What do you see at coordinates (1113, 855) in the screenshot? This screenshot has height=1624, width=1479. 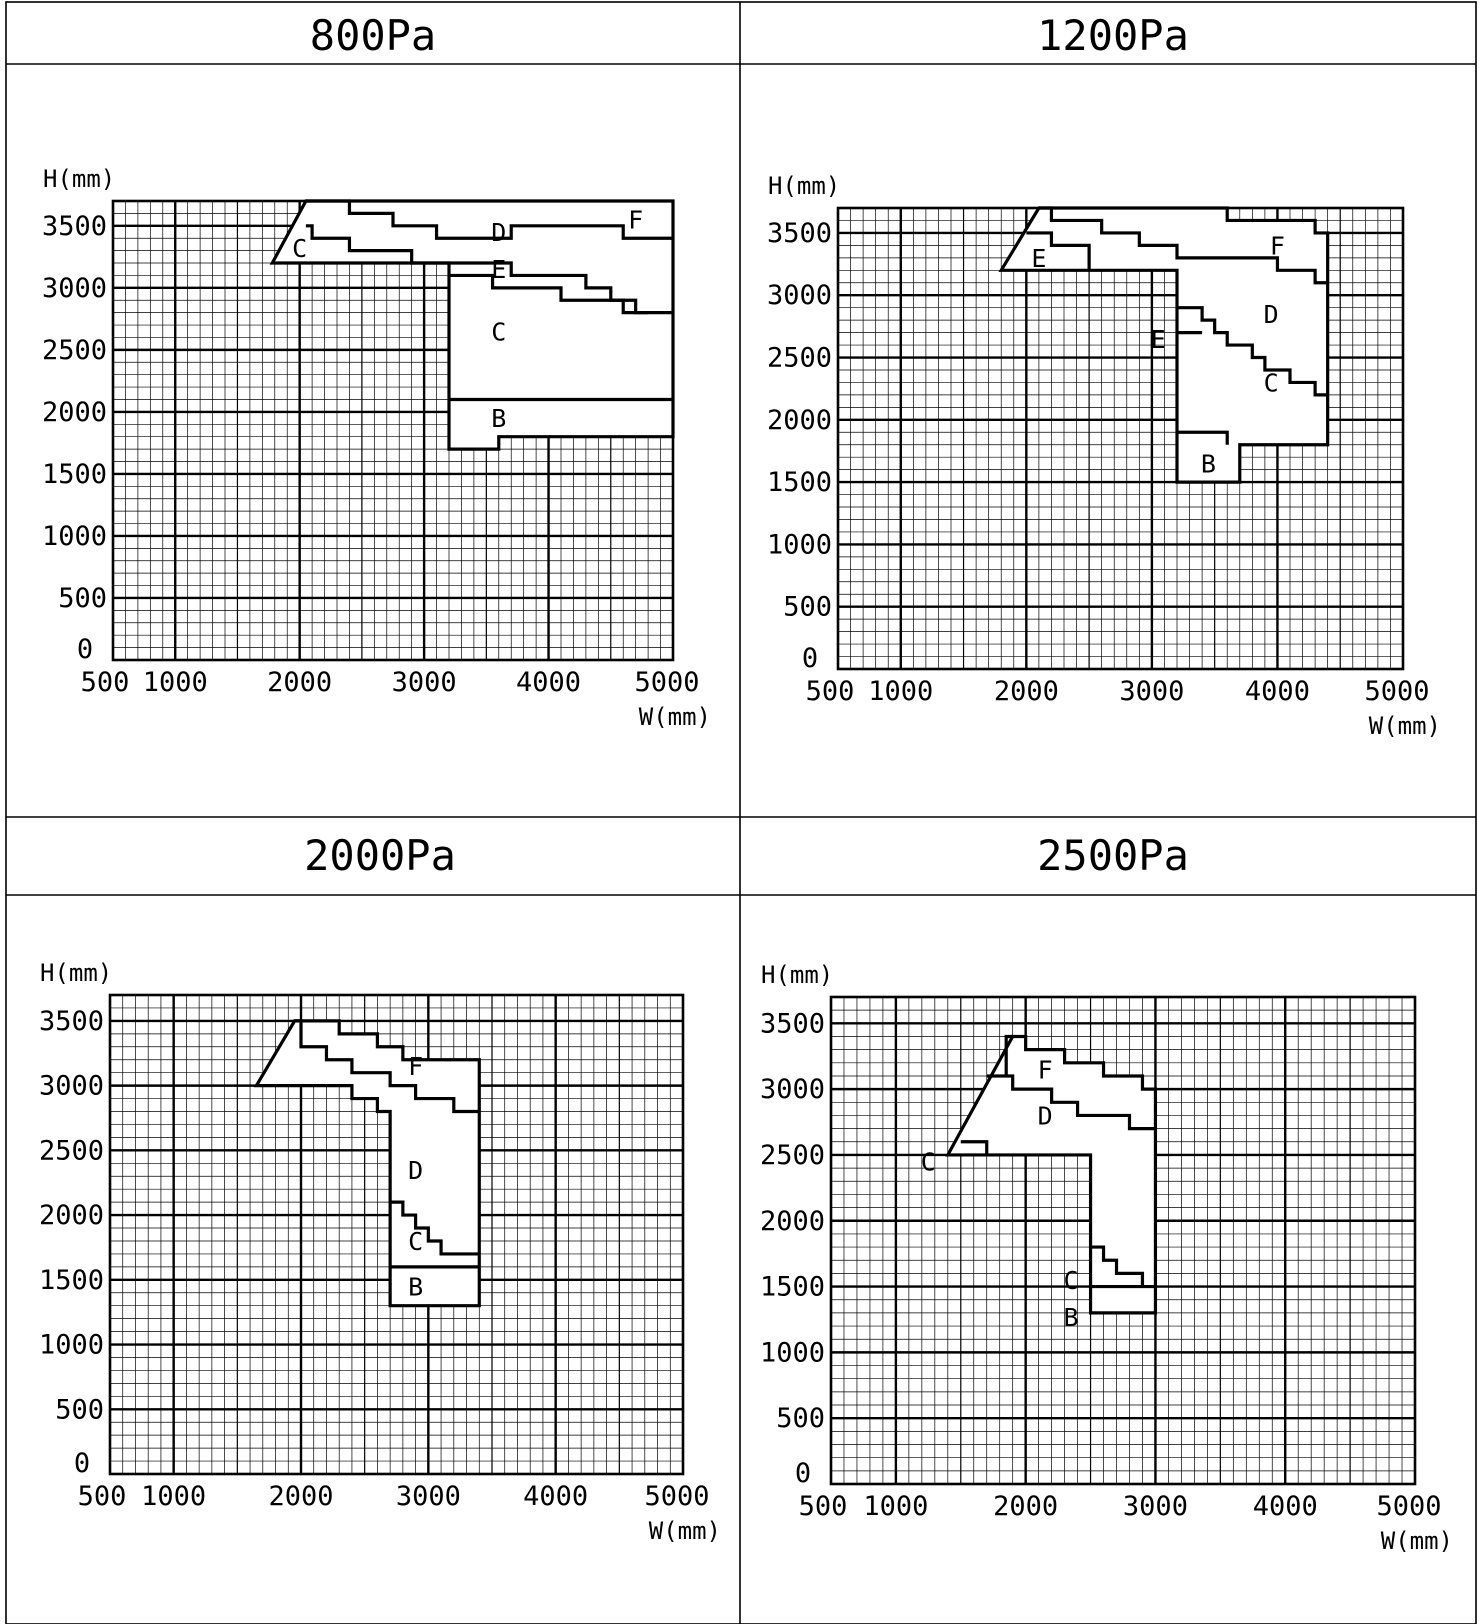 I see `panel-title-2500pa: 2500Pa` at bounding box center [1113, 855].